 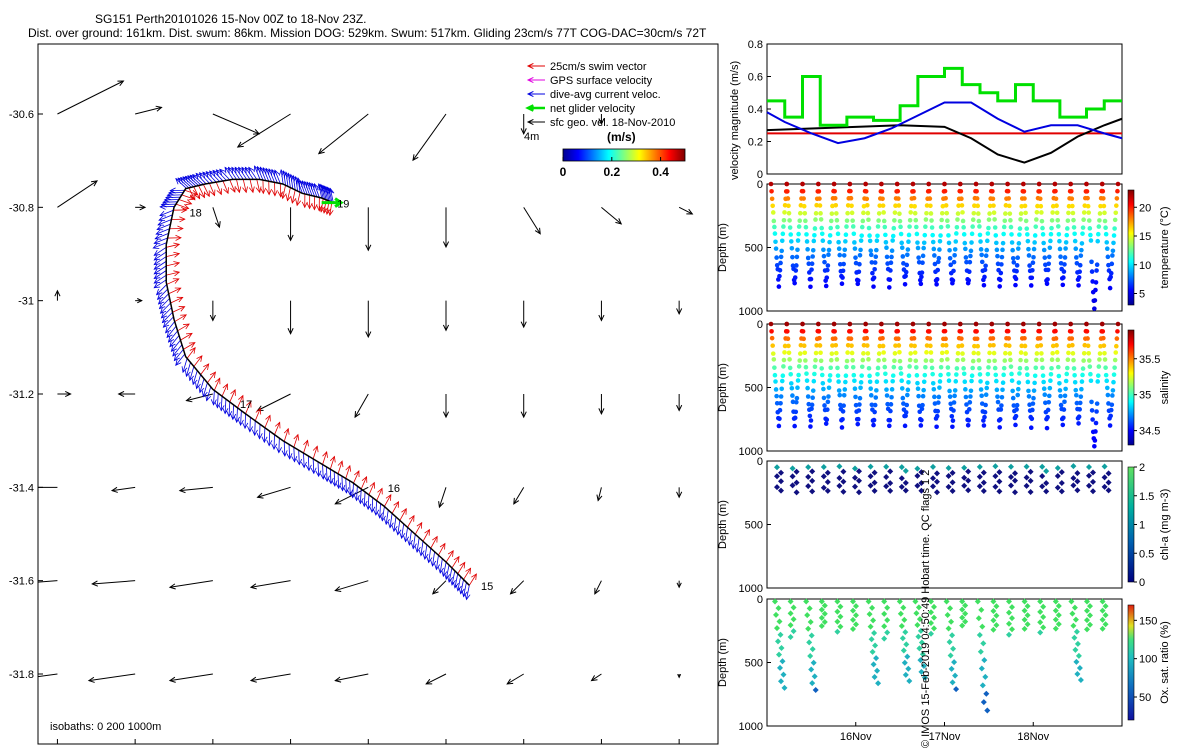 I want to click on temp-colorbar-tick-label: 15, so click(x=1145, y=237).